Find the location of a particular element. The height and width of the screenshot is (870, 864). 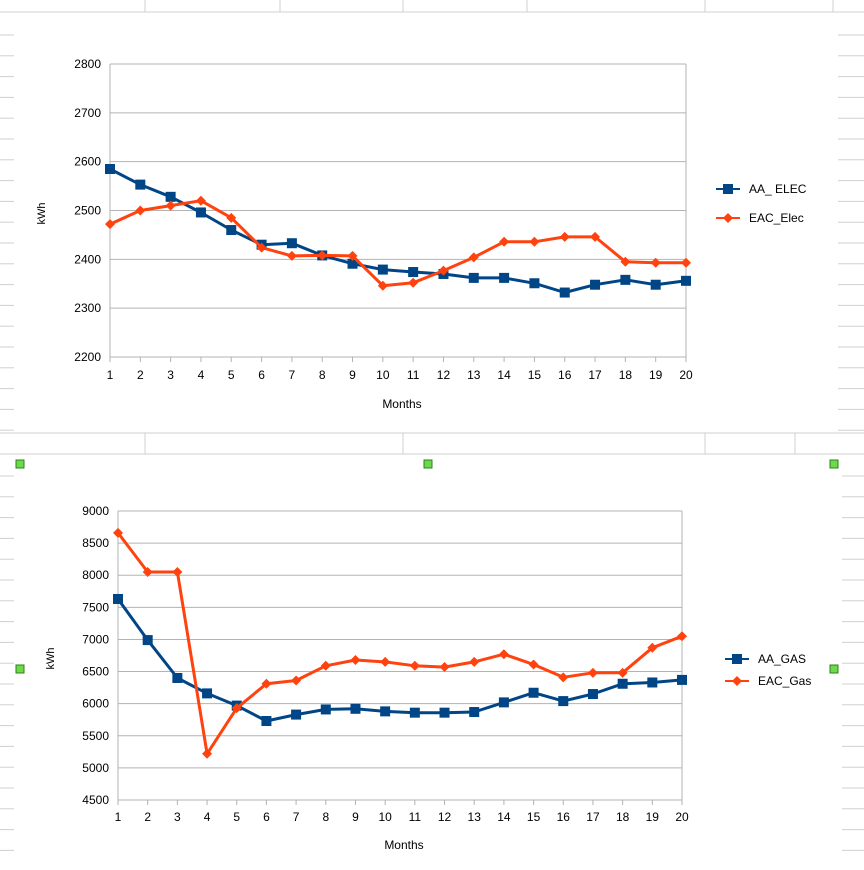

x-tick-label: 16 is located at coordinates (564, 817).